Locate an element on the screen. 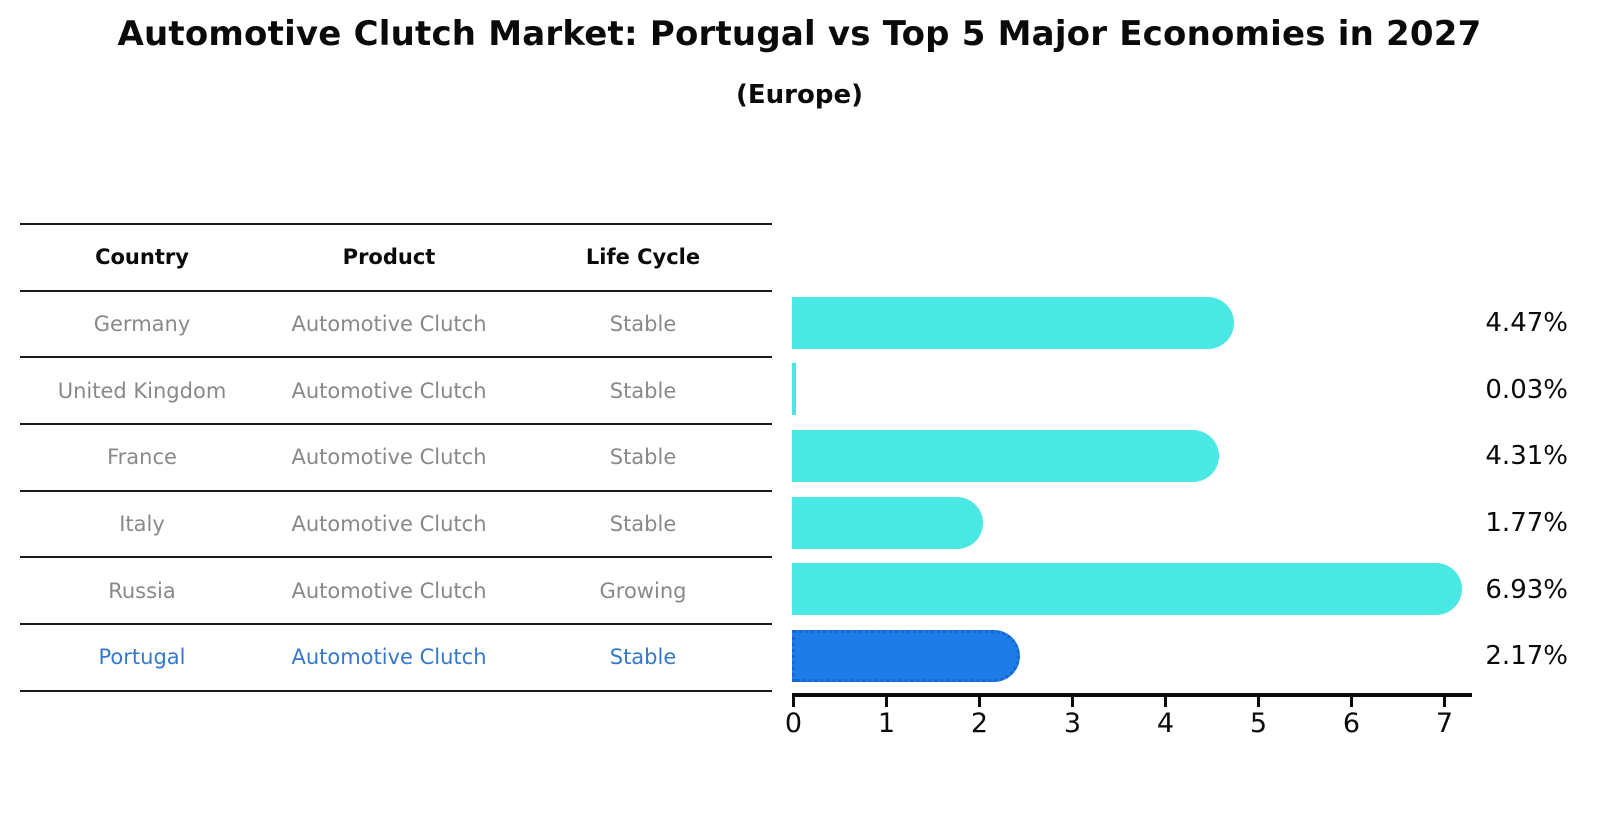 The image size is (1599, 823). x-axis-tick-label: 1 is located at coordinates (886, 723).